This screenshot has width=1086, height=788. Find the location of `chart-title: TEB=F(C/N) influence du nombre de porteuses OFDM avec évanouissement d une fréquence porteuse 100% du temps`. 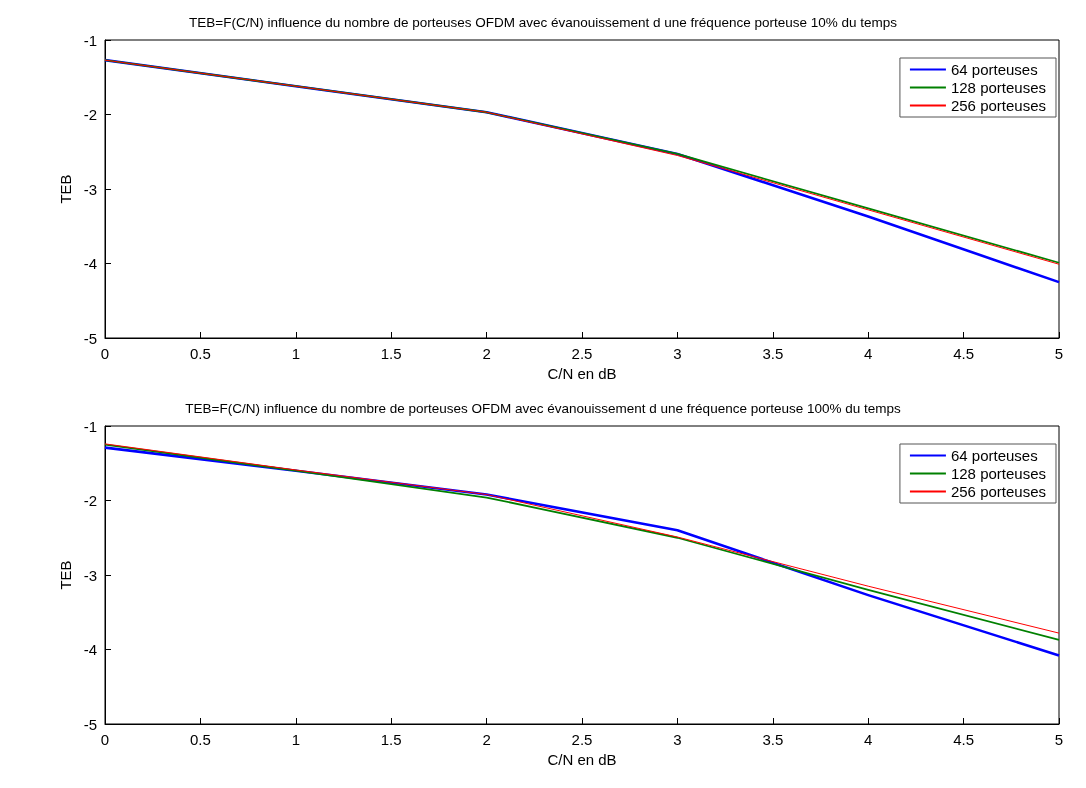

chart-title: TEB=F(C/N) influence du nombre de porteuses OFDM avec évanouissement d une fréquence porteuse 100% du temps is located at coordinates (543, 408).